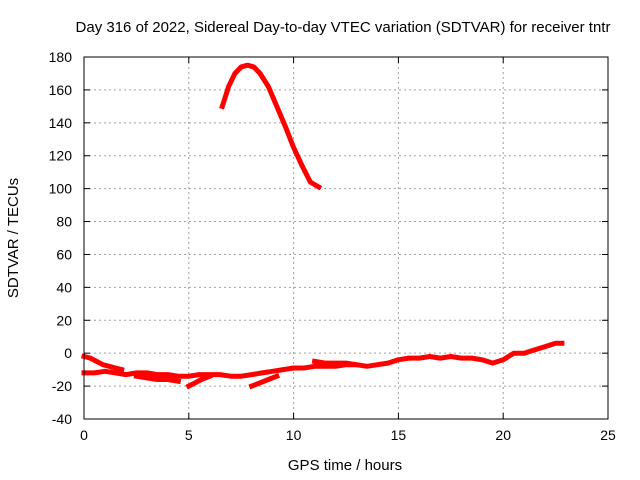  I want to click on y-tick-label: 40, so click(64, 287).